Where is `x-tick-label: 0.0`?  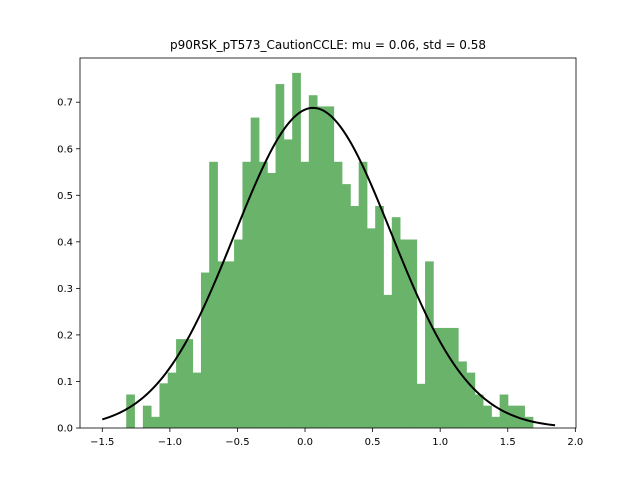 x-tick-label: 0.0 is located at coordinates (305, 442).